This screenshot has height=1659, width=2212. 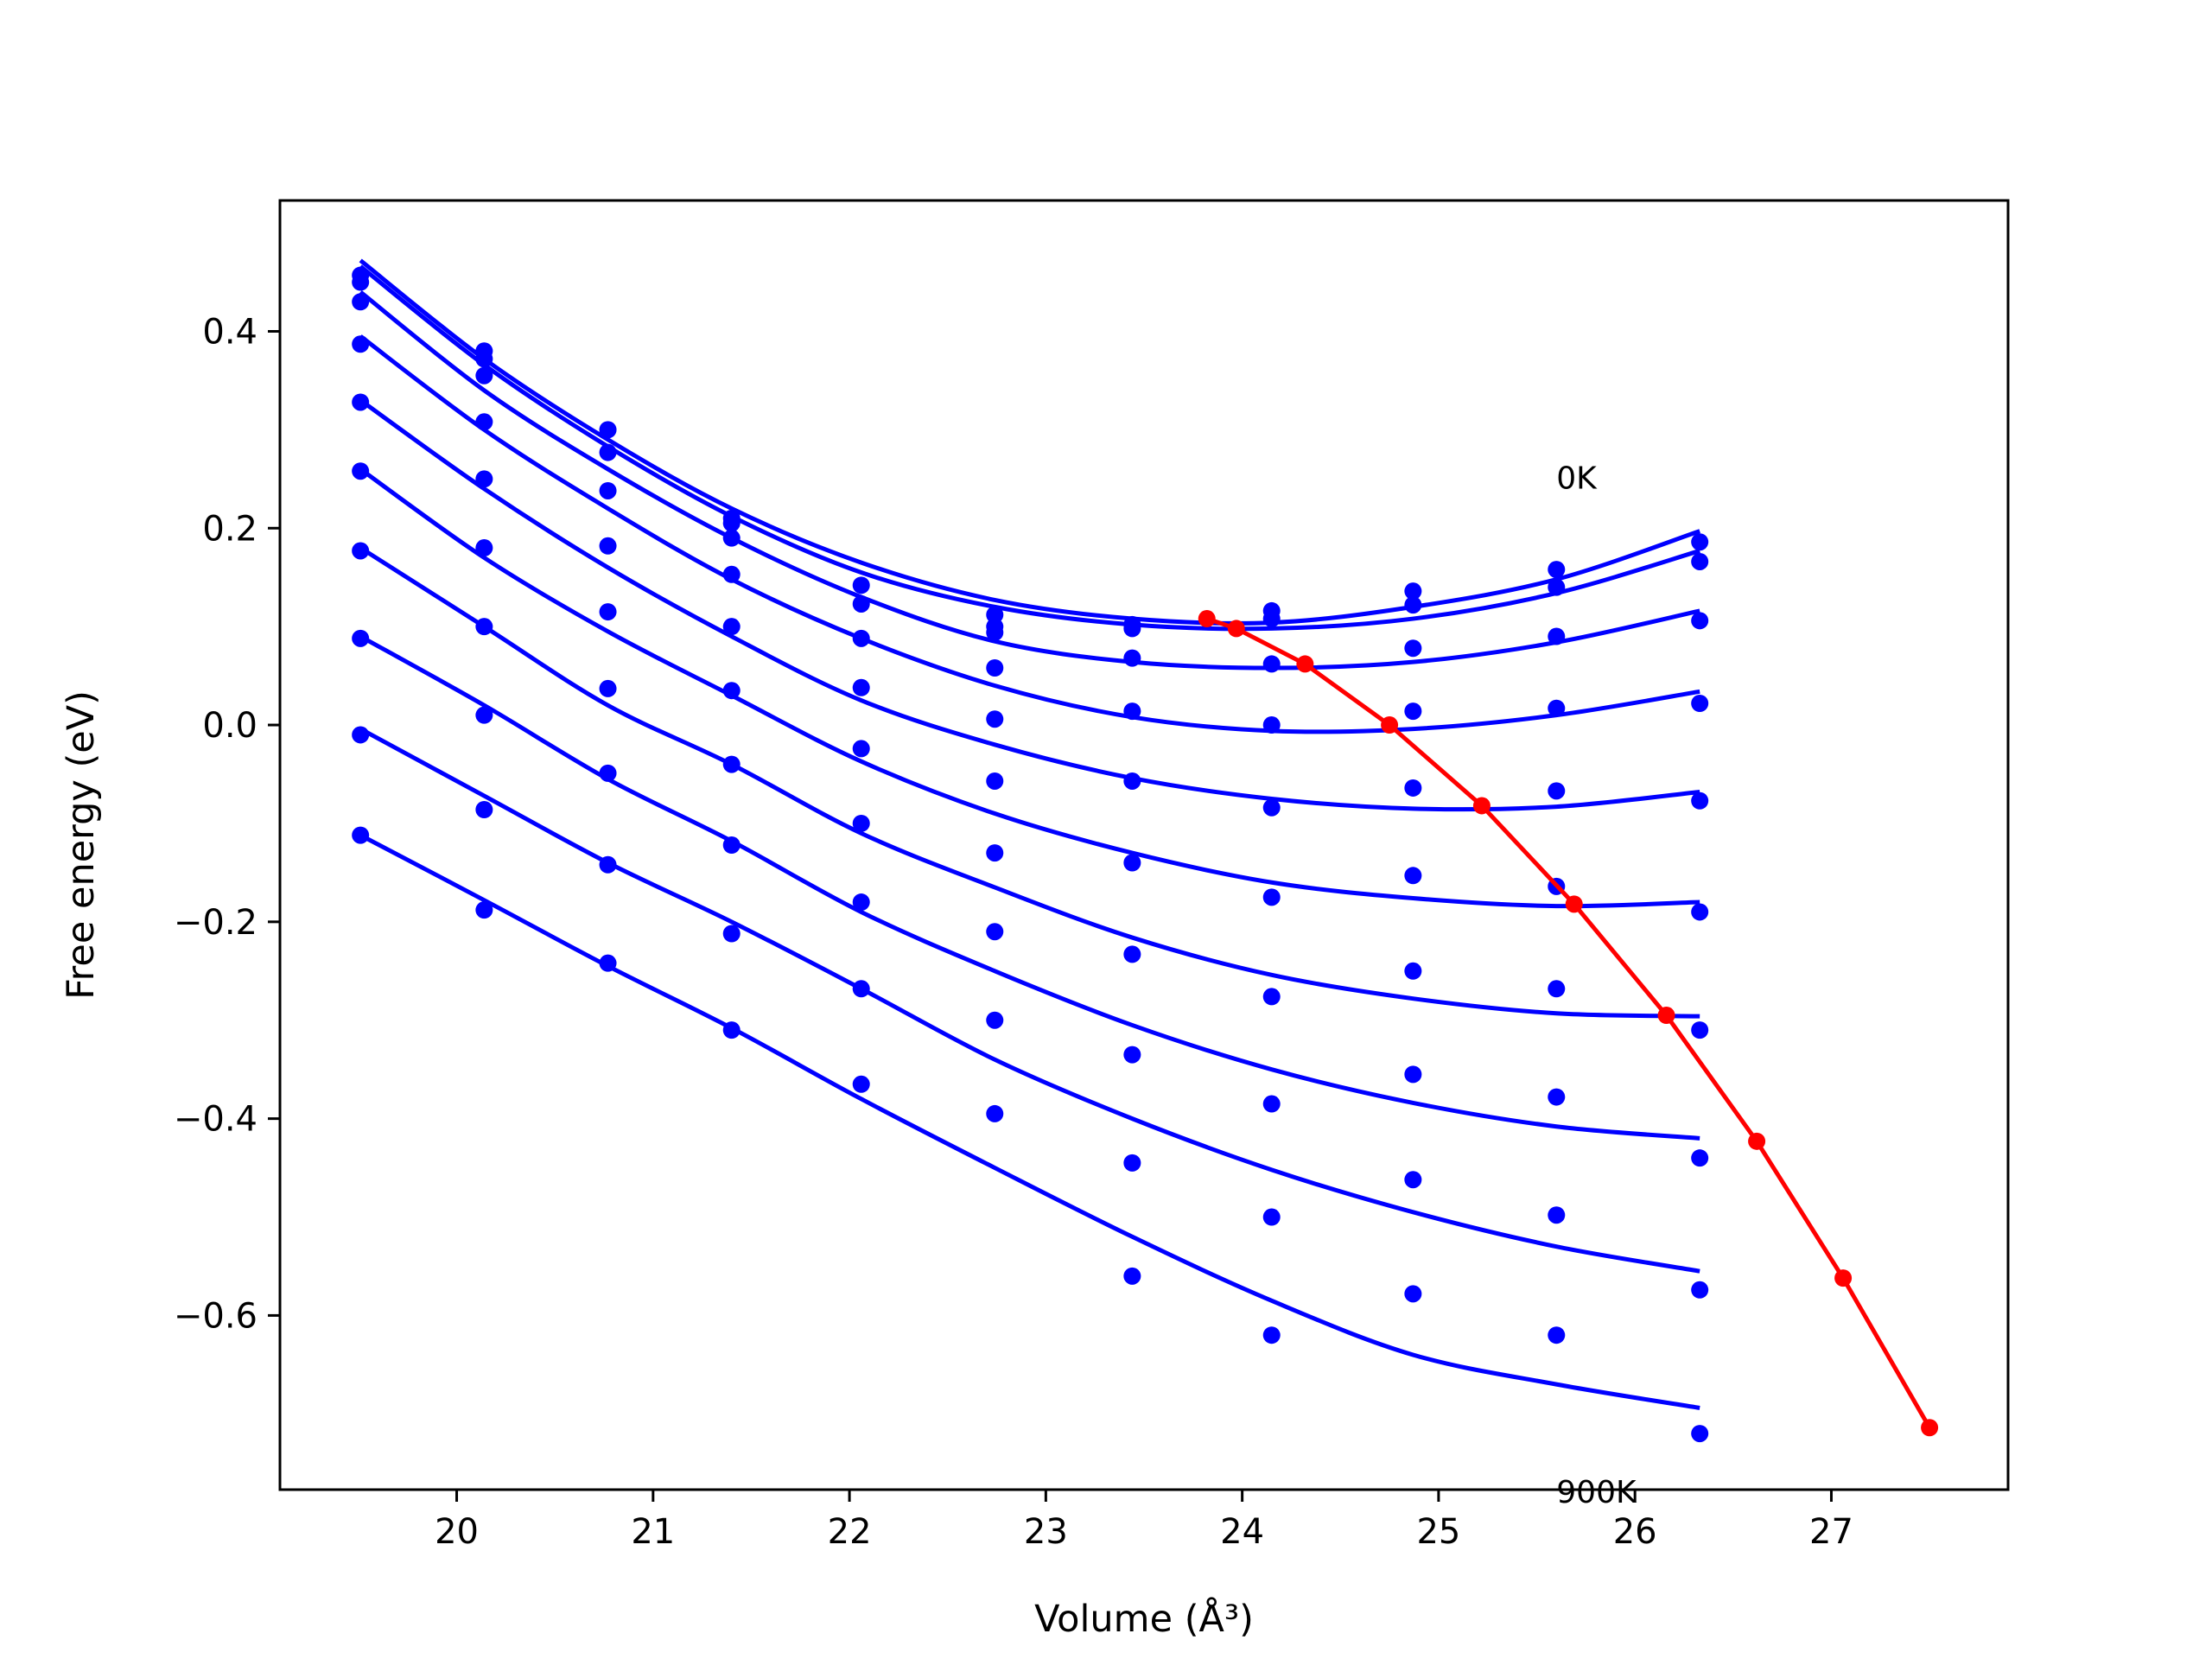 What do you see at coordinates (361, 735) in the screenshot?
I see `data-point-s8-p0` at bounding box center [361, 735].